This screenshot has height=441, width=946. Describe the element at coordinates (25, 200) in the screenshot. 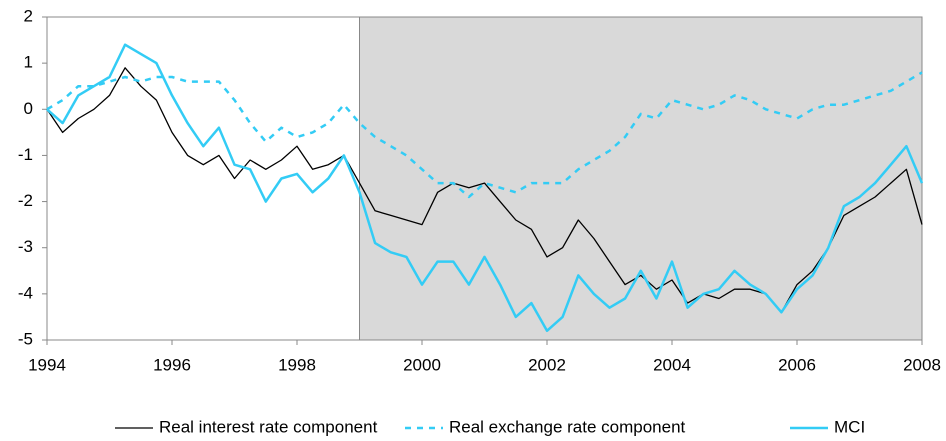

I see `y-tick-label: -2` at that location.